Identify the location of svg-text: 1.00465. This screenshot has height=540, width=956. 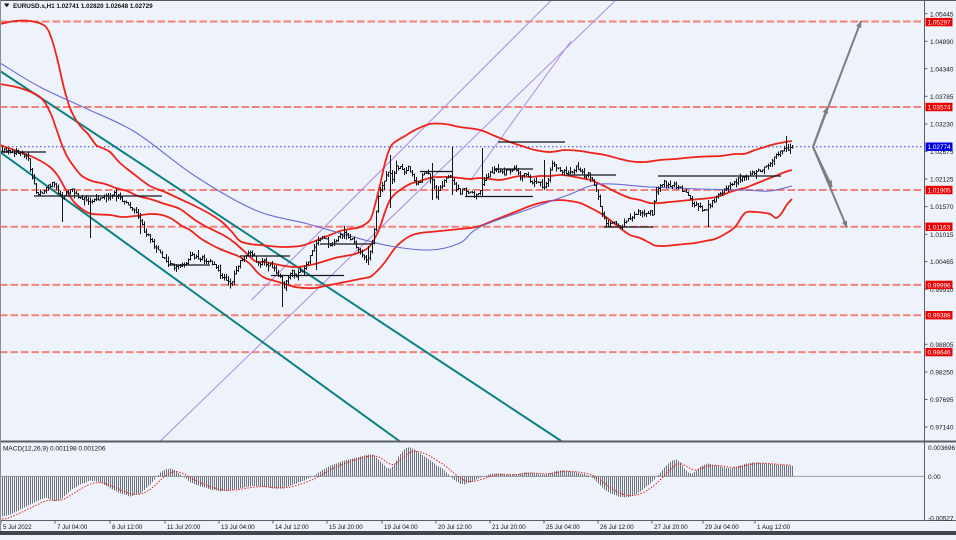
(942, 262).